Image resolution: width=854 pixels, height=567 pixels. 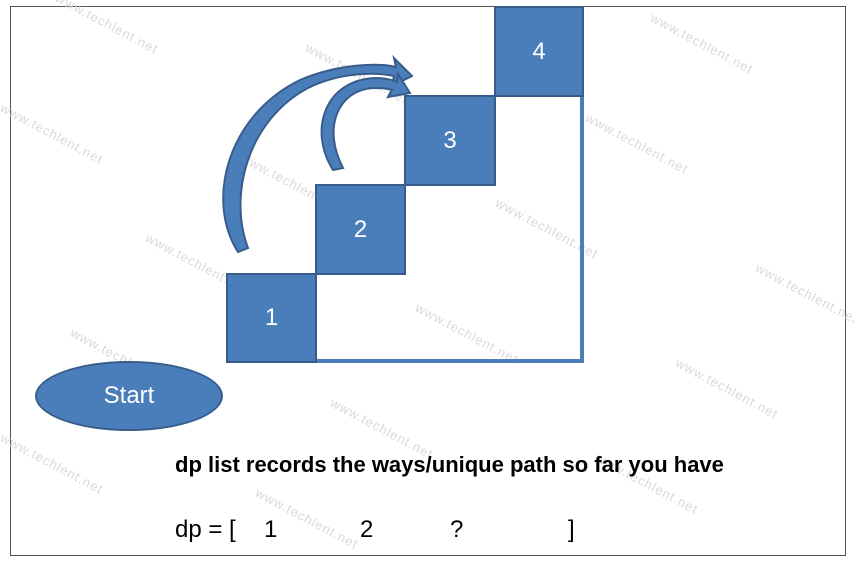 I want to click on start-node: Start, so click(x=129, y=396).